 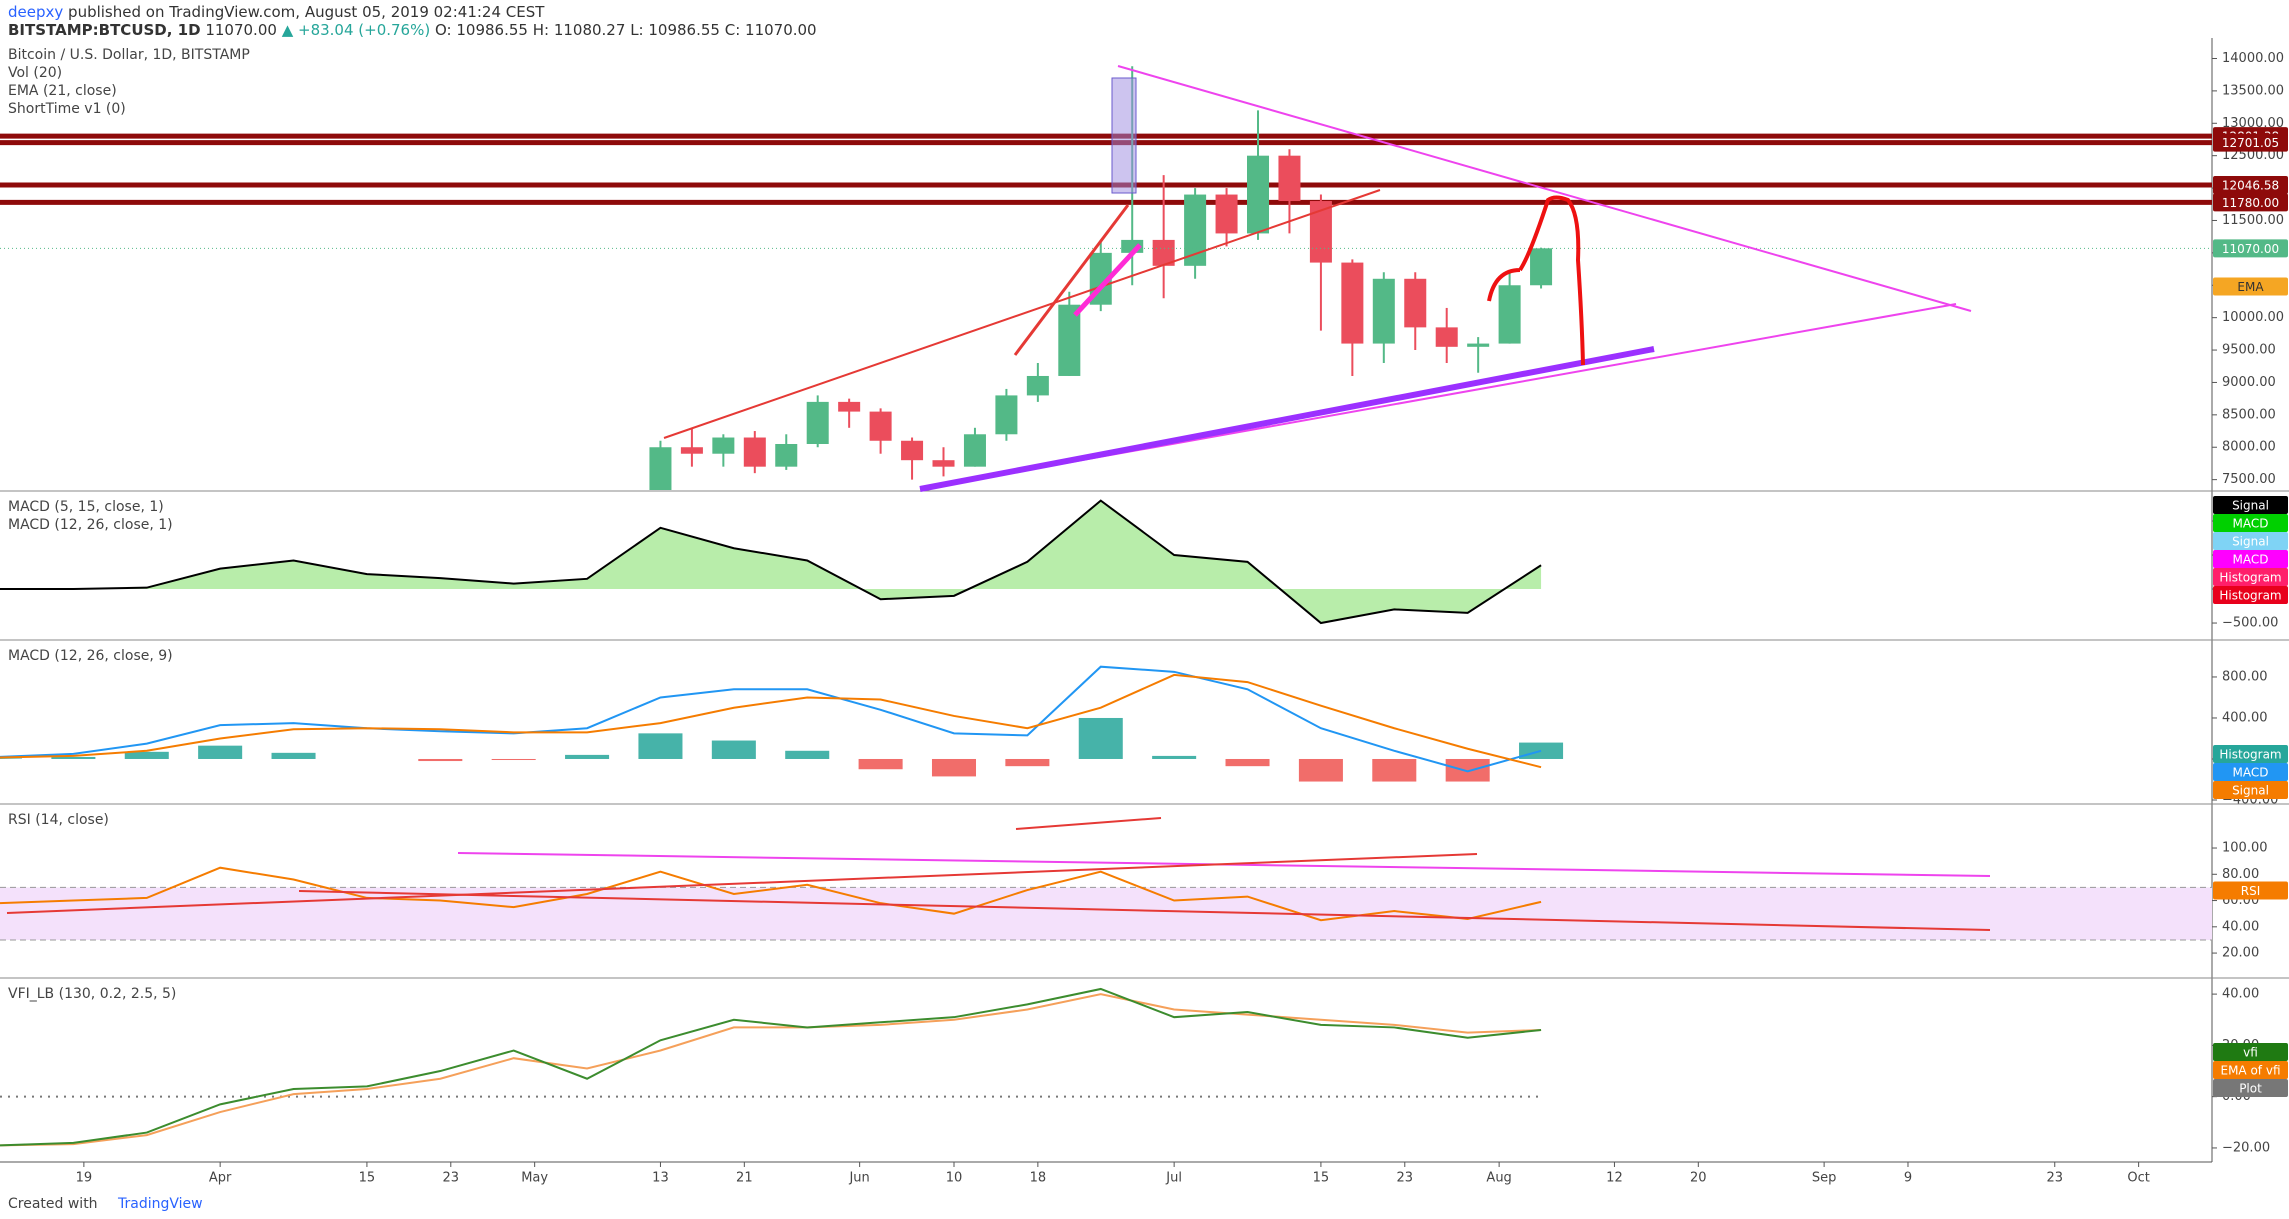 What do you see at coordinates (2253, 220) in the screenshot?
I see `y-tick-label: 11500.00` at bounding box center [2253, 220].